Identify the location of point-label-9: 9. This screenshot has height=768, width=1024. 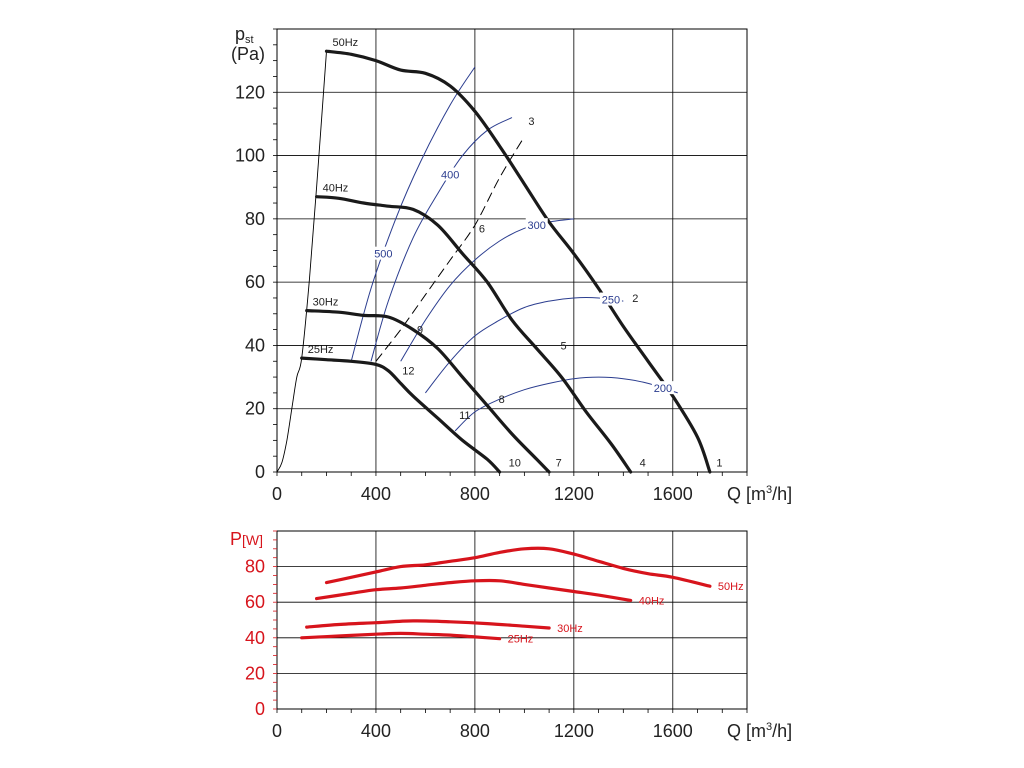
(420, 331).